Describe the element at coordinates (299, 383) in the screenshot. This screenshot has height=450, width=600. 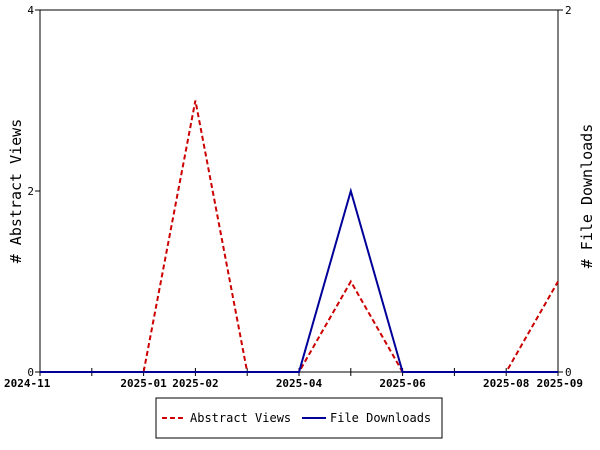
I see `x-axis-tick-label: 2025-04` at that location.